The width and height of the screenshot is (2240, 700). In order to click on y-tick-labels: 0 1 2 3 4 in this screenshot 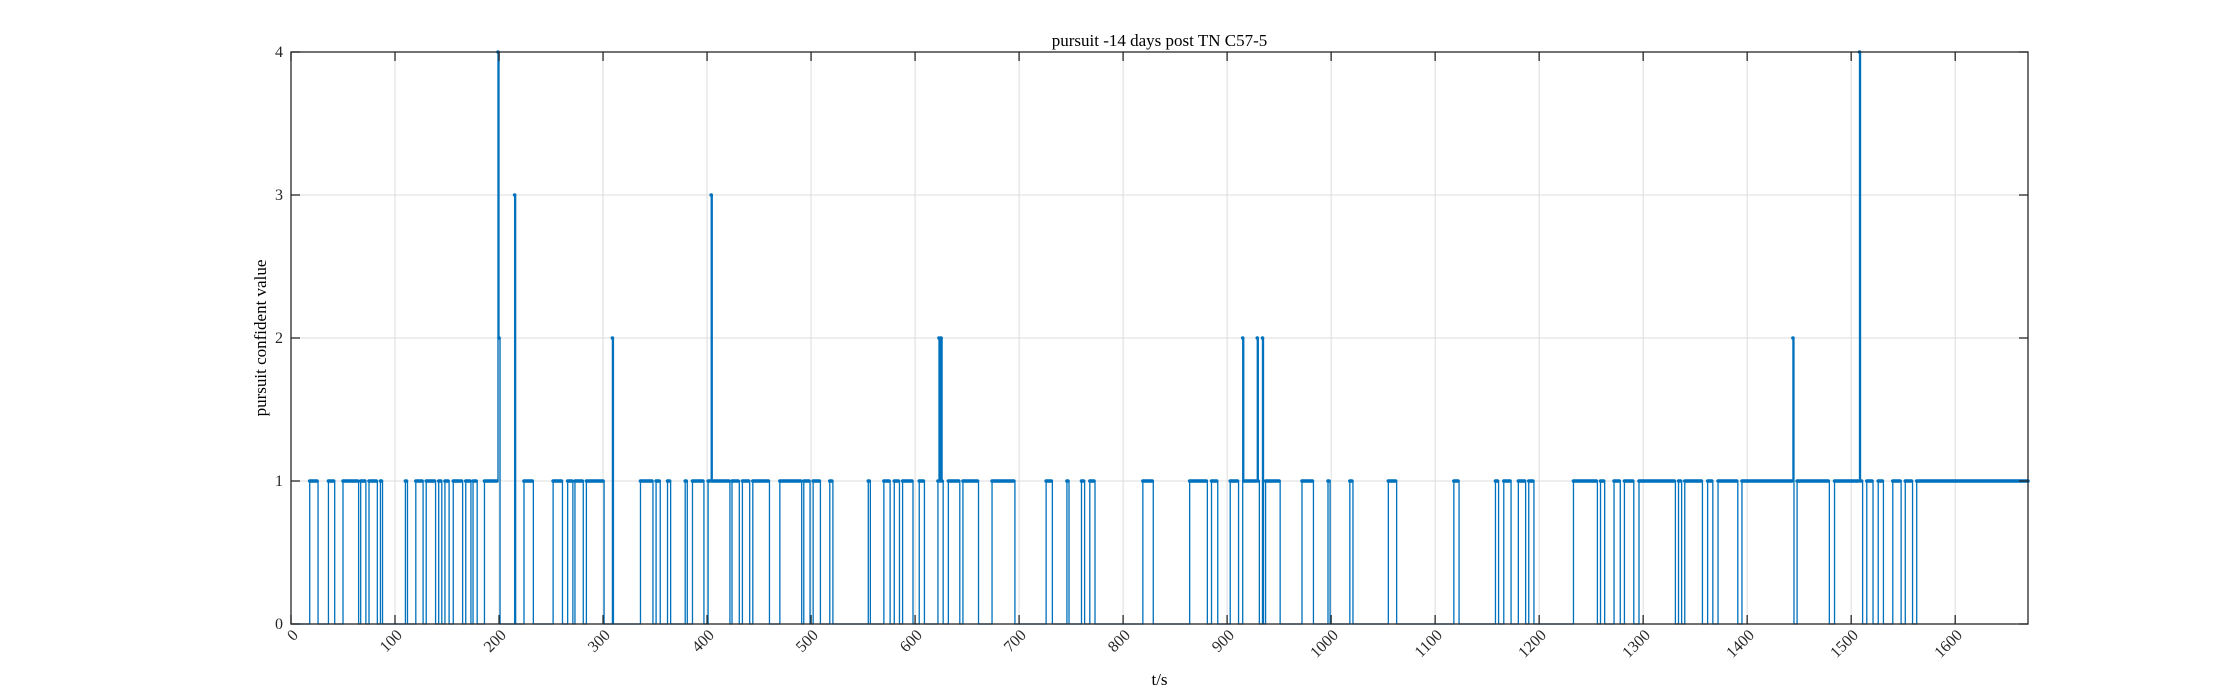, I will do `click(279, 338)`.